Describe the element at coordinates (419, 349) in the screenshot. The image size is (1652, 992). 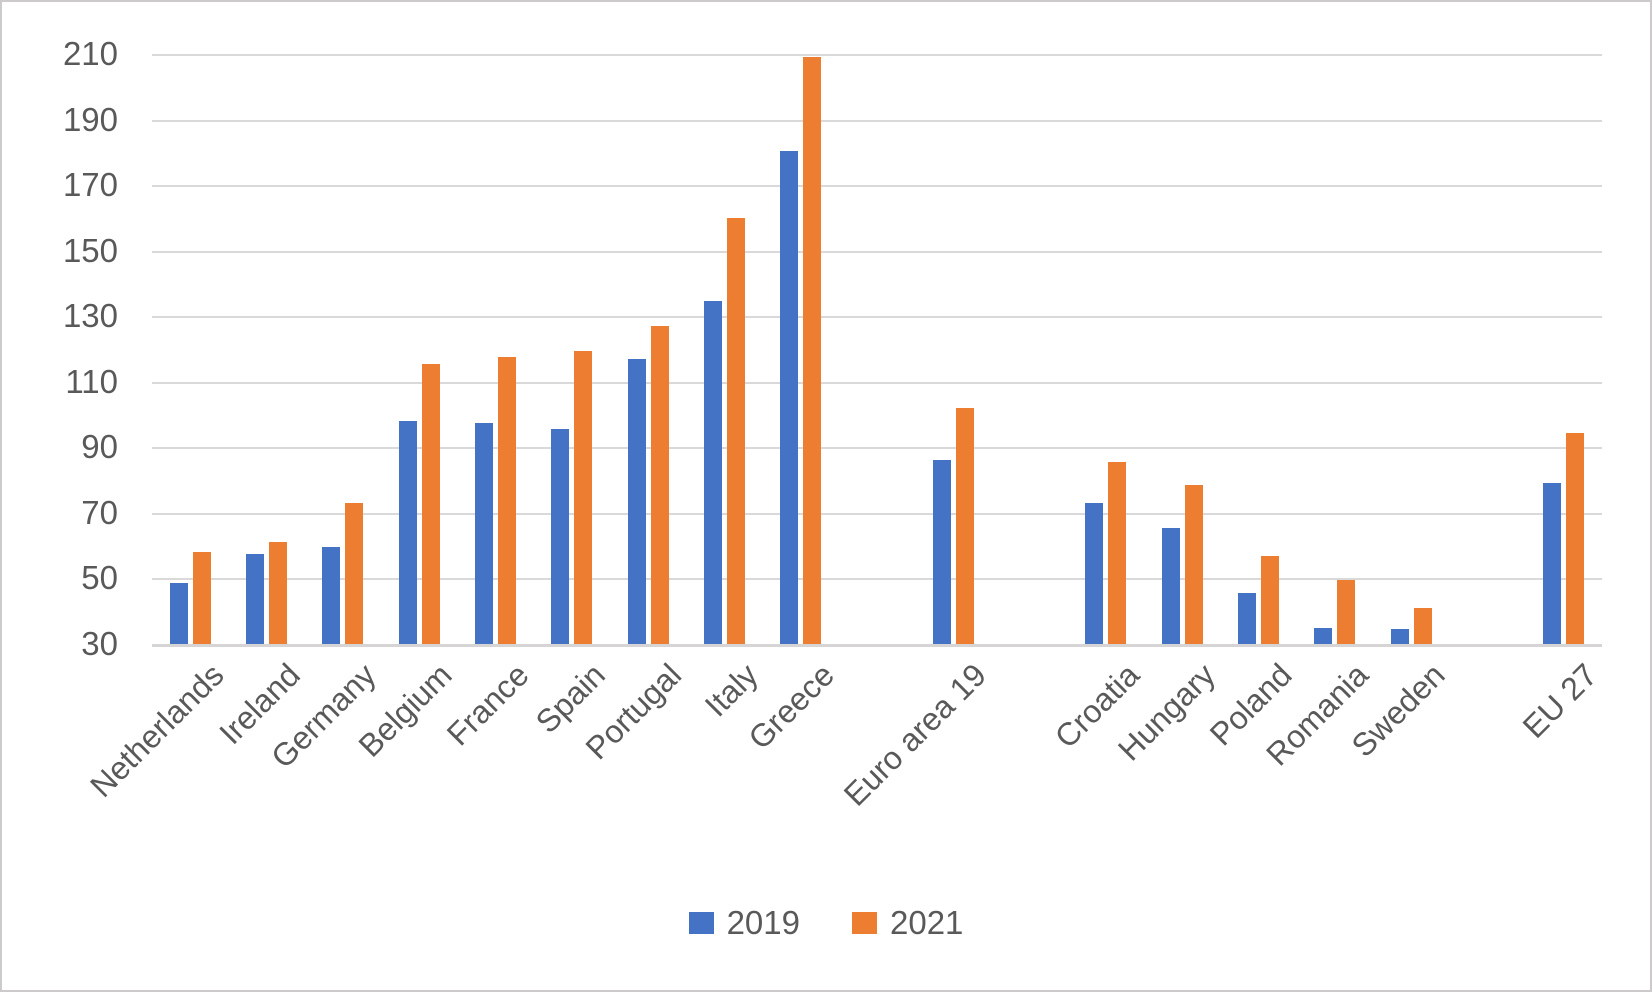
I see `bar-pair-belgium` at that location.